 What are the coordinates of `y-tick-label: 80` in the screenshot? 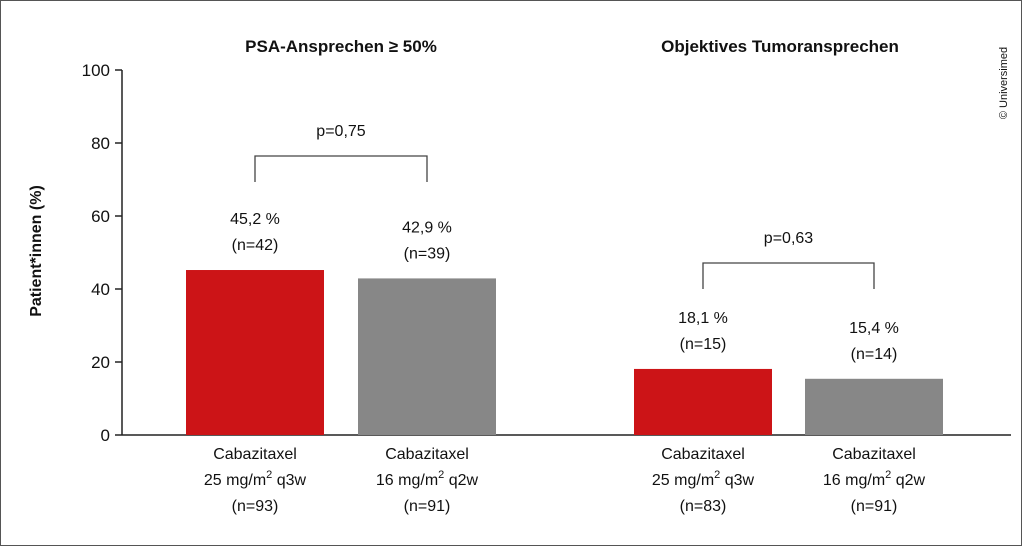 It's located at (100, 143).